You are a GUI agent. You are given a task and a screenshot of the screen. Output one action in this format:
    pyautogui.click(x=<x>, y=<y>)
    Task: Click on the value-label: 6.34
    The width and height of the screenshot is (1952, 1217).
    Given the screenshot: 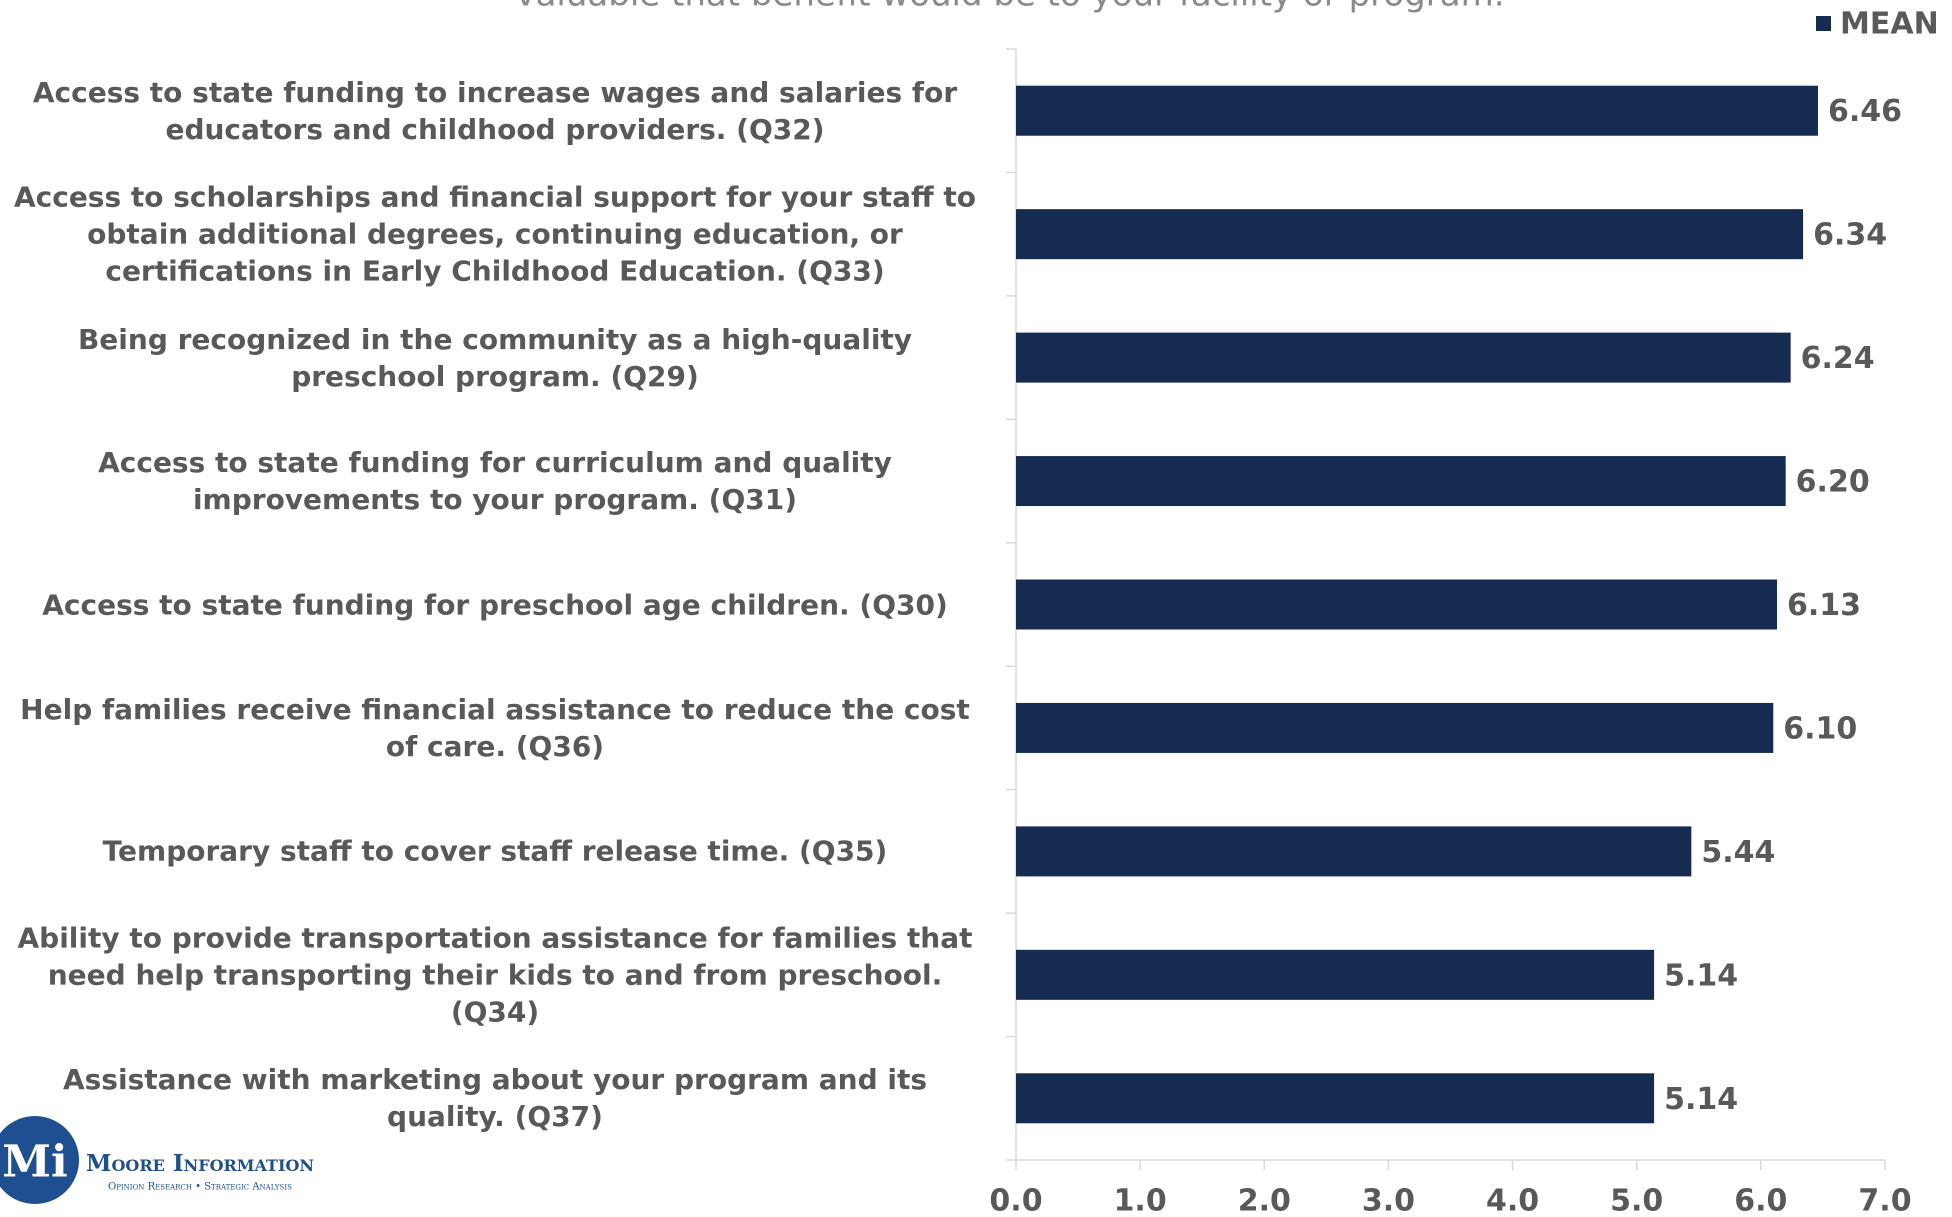 What is the action you would take?
    pyautogui.click(x=1850, y=235)
    